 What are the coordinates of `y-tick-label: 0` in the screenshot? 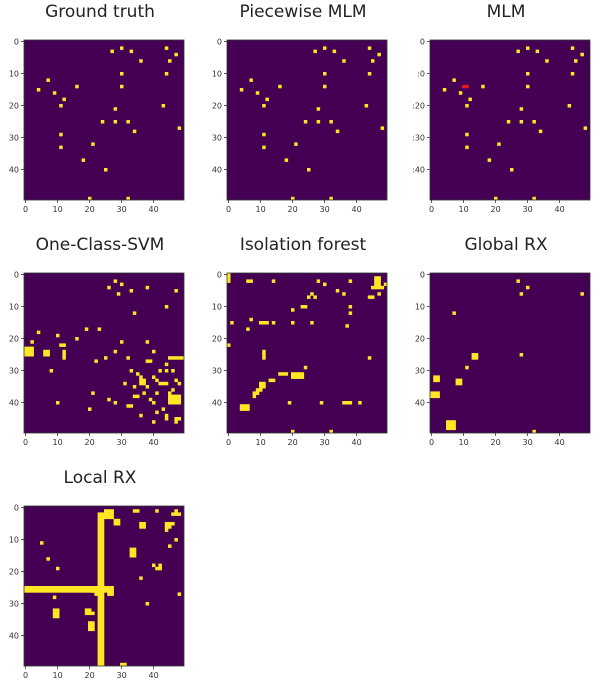 It's located at (422, 275).